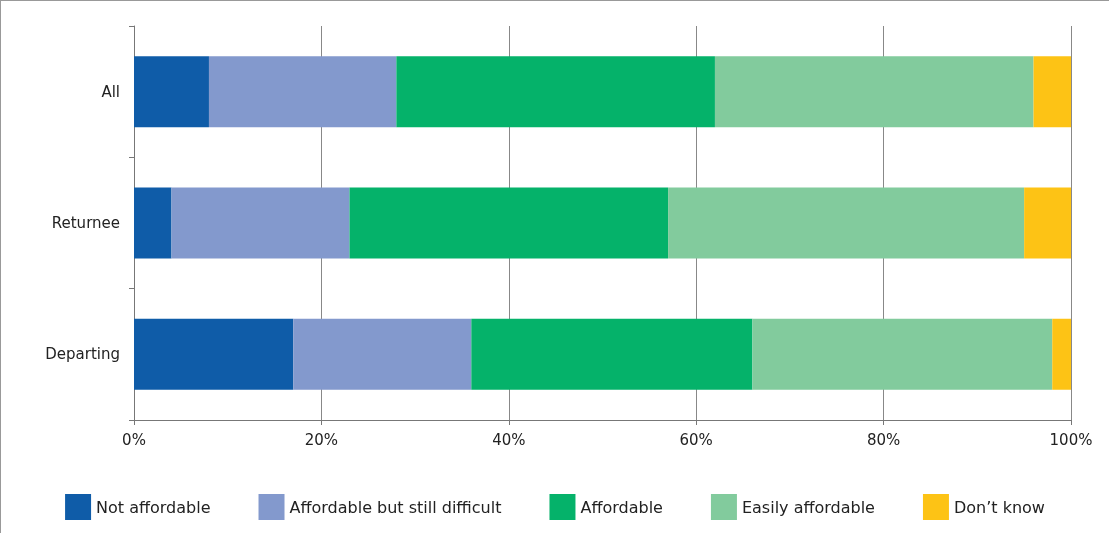 Image resolution: width=1109 pixels, height=533 pixels. What do you see at coordinates (696, 439) in the screenshot?
I see `x-tick-label: 60%` at bounding box center [696, 439].